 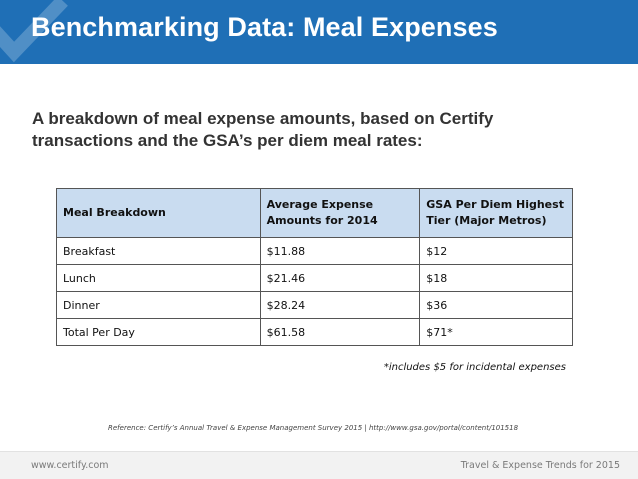 What do you see at coordinates (340, 332) in the screenshot?
I see `table-cell: $61.58` at bounding box center [340, 332].